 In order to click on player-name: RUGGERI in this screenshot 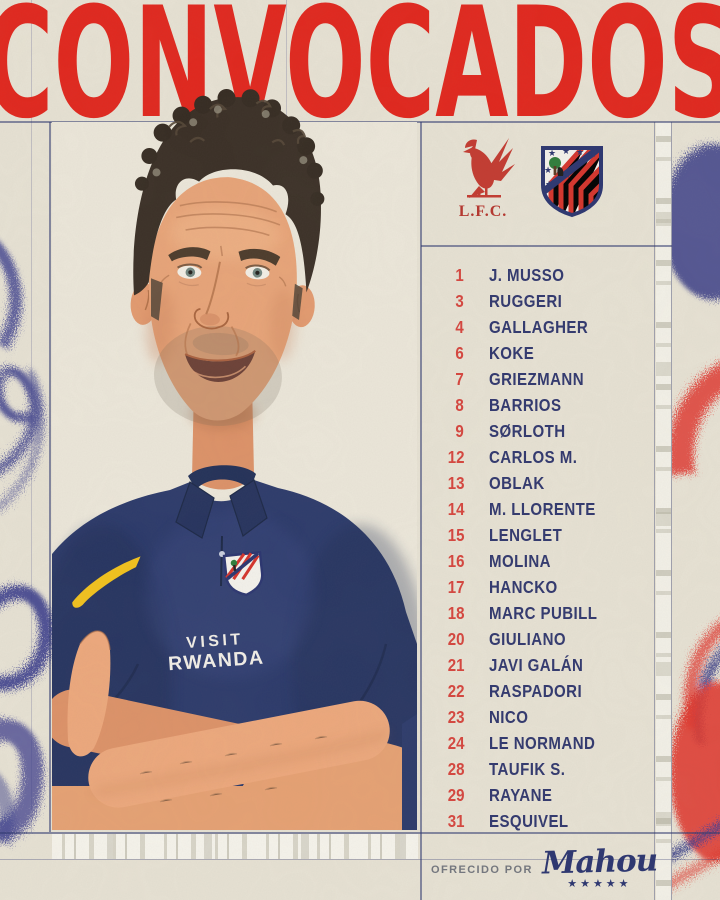, I will do `click(526, 300)`.